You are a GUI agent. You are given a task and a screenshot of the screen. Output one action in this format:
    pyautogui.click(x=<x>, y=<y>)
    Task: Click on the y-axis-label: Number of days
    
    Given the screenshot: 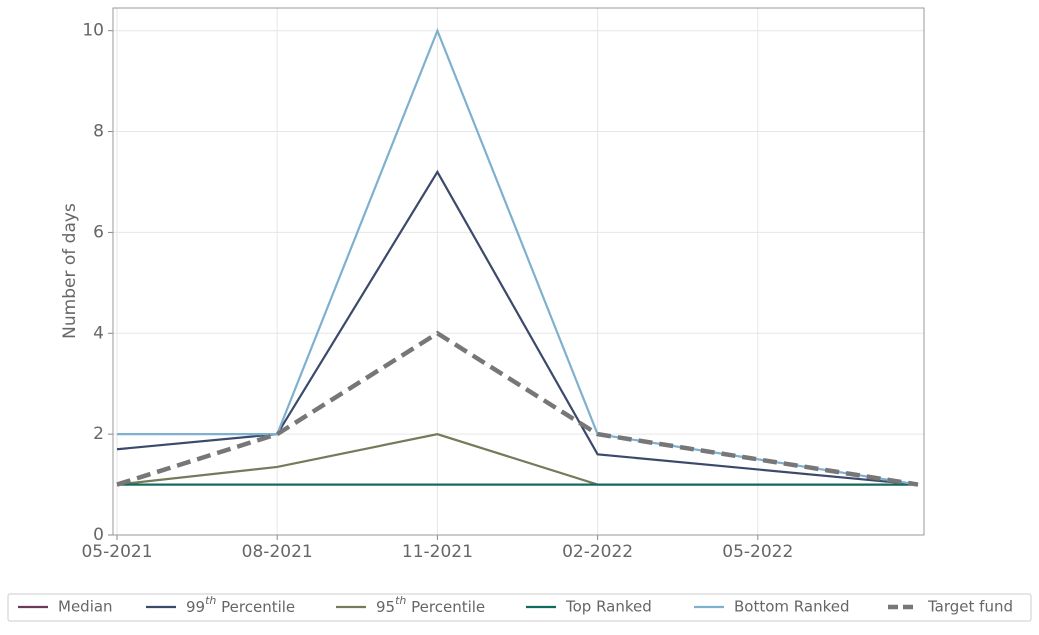 What is the action you would take?
    pyautogui.click(x=70, y=271)
    